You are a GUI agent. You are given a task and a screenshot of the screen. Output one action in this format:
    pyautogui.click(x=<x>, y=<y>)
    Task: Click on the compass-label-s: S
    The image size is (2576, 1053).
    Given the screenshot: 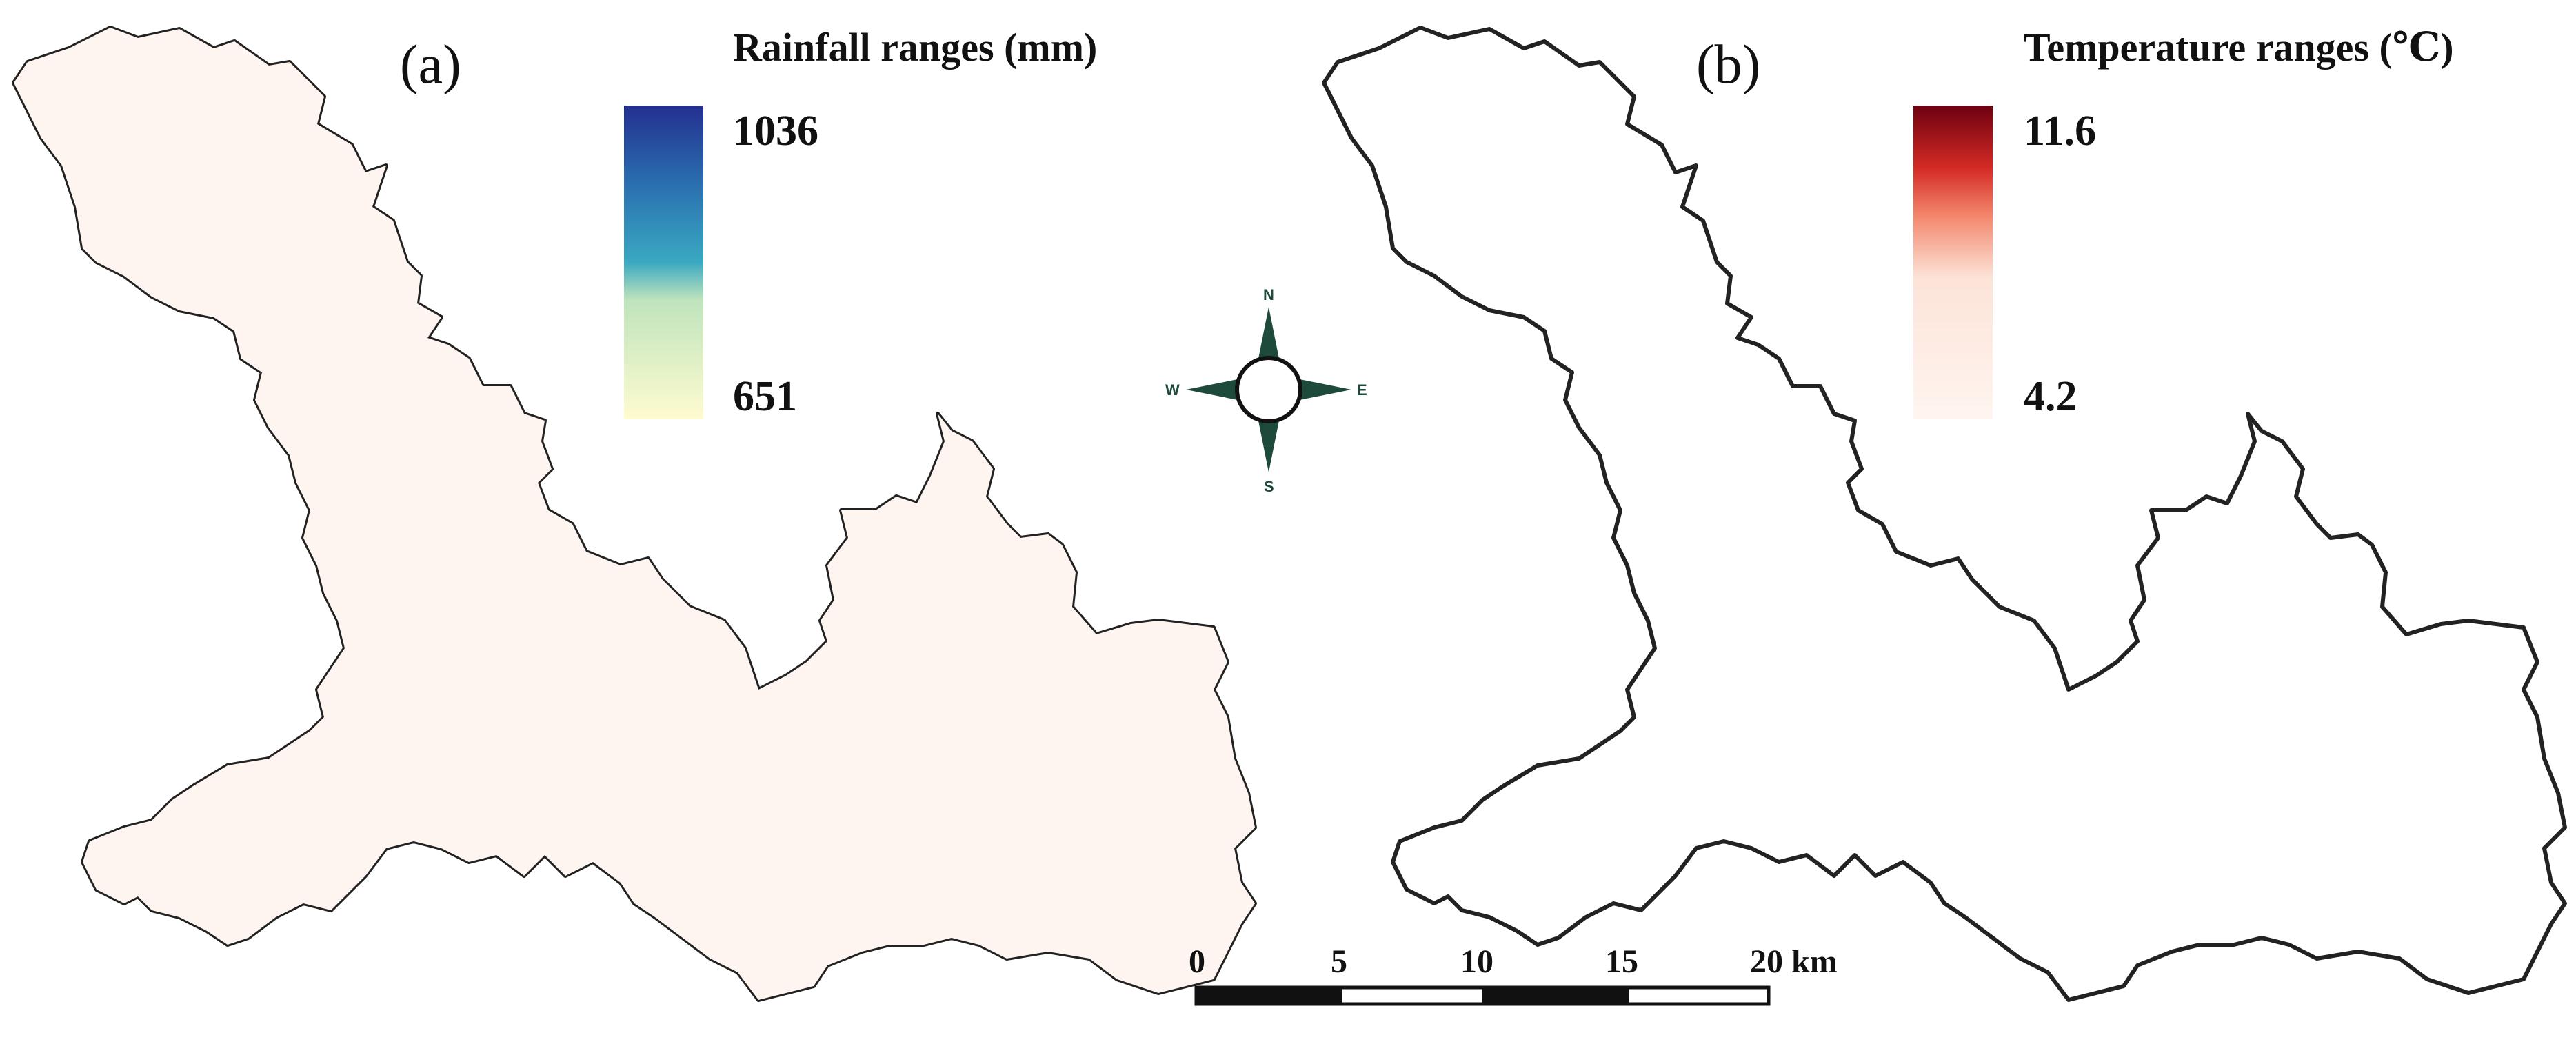 What is the action you would take?
    pyautogui.click(x=1269, y=487)
    